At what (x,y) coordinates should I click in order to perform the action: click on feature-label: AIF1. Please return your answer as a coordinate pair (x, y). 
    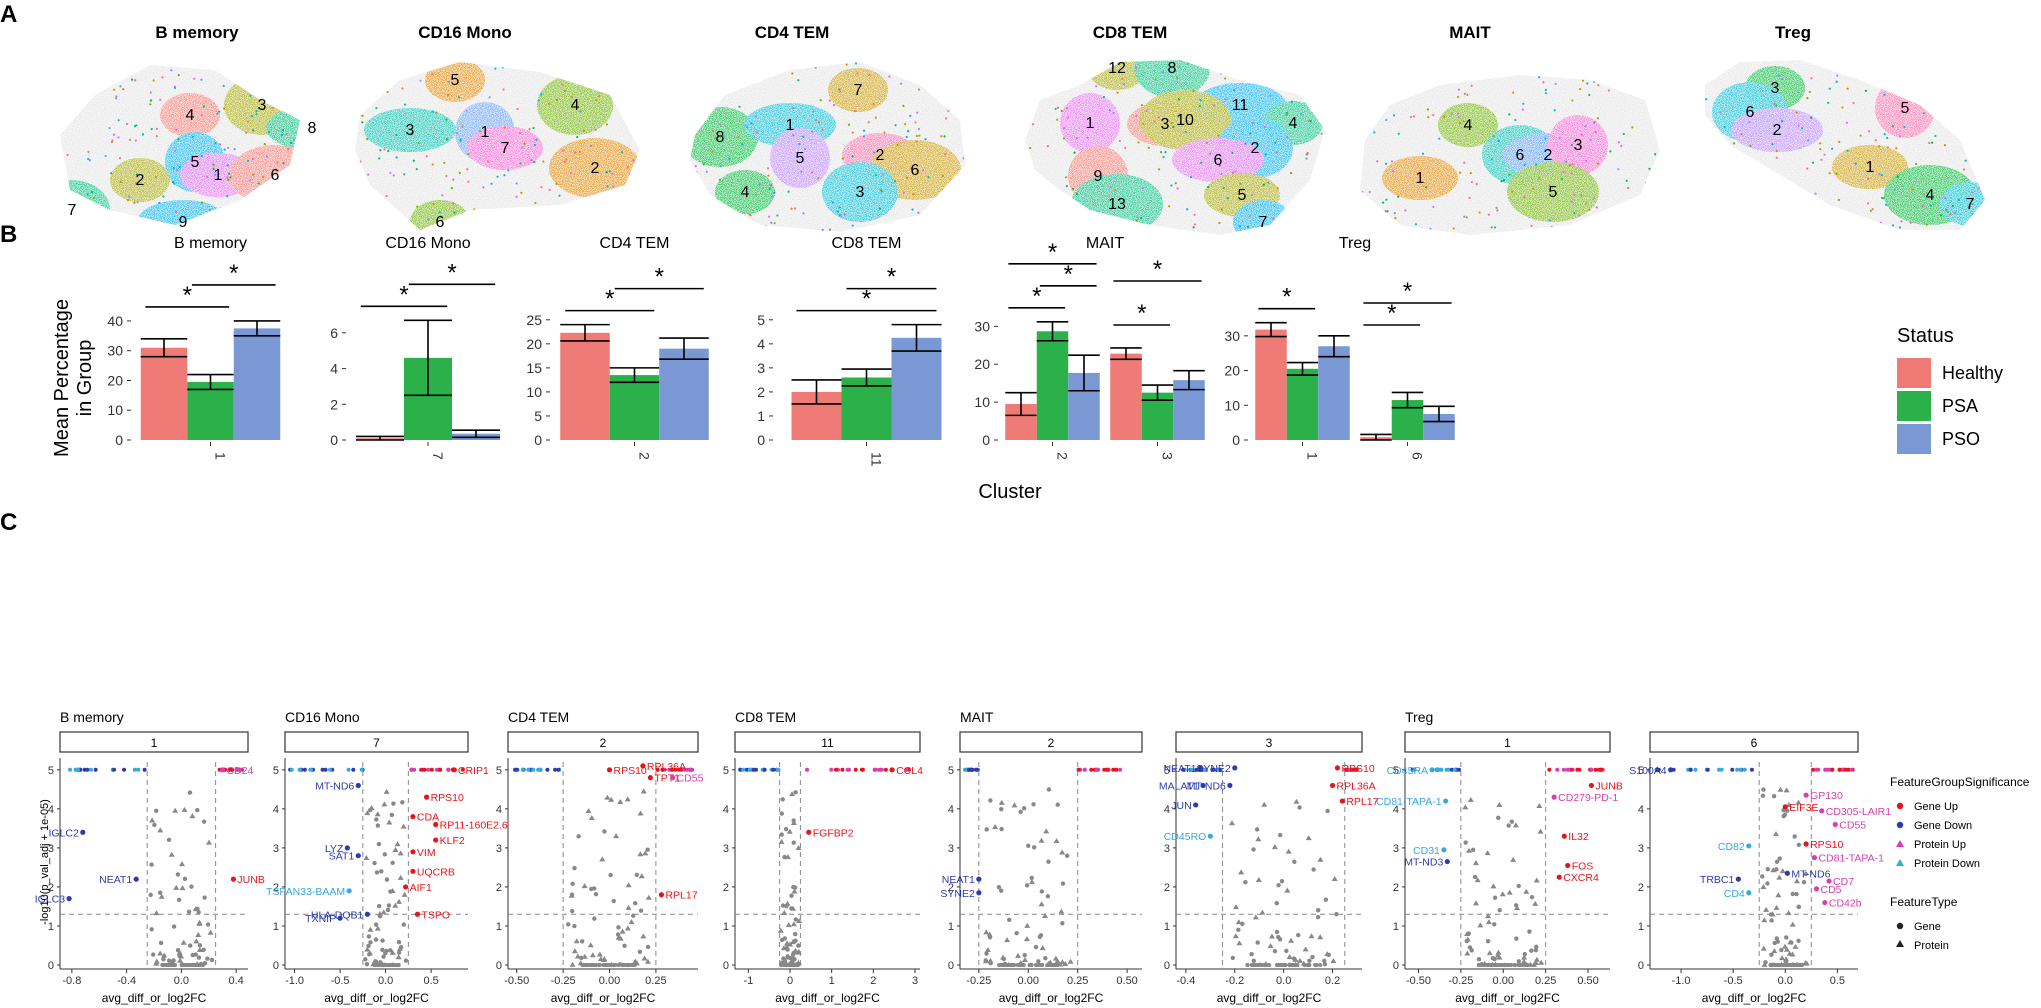
    Looking at the image, I should click on (421, 888).